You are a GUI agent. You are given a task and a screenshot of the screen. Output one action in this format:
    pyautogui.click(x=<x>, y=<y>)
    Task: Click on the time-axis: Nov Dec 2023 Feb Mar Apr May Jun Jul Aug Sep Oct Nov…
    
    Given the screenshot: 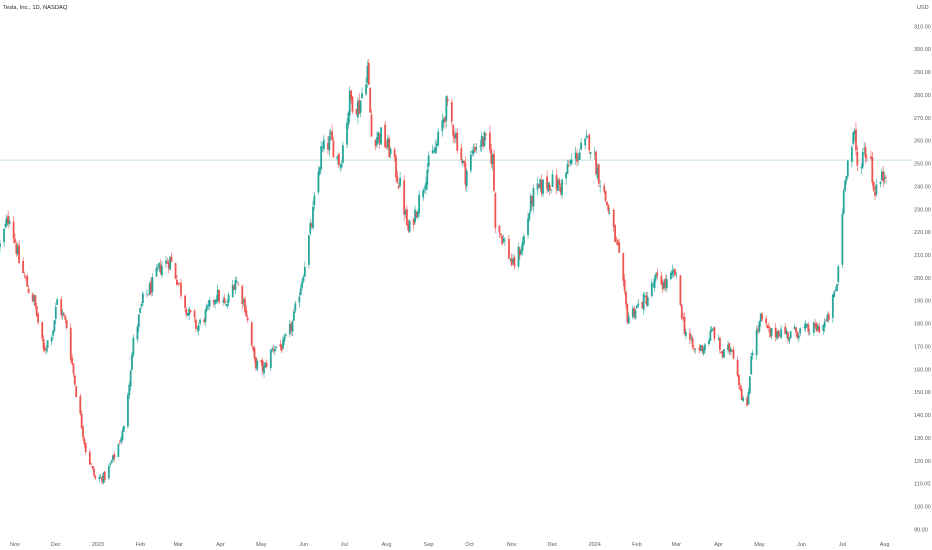 What is the action you would take?
    pyautogui.click(x=449, y=545)
    